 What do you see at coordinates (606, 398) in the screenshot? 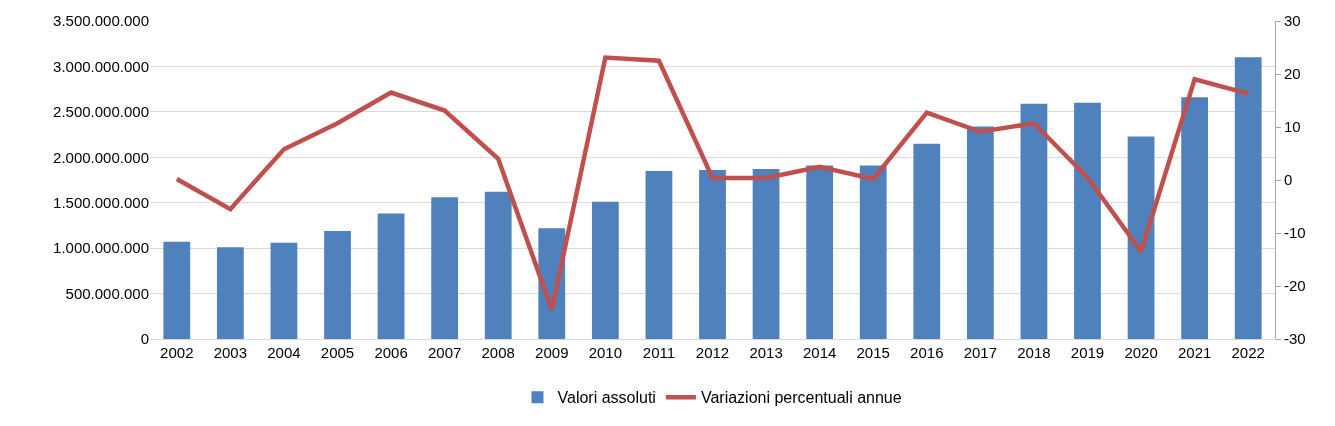
I see `legend-label: Valori assoluti` at bounding box center [606, 398].